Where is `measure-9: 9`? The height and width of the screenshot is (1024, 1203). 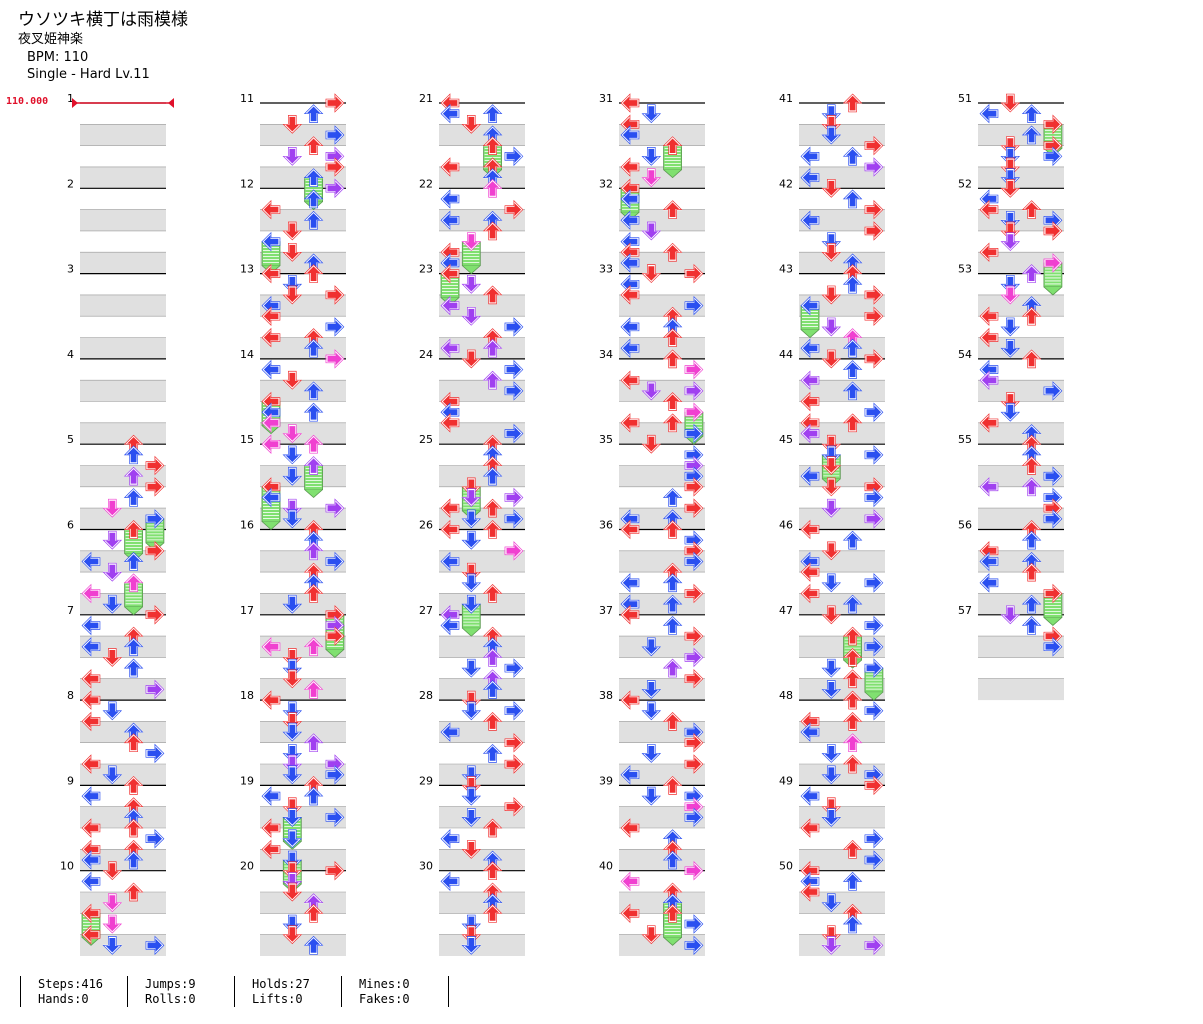 measure-9: 9 is located at coordinates (116, 822).